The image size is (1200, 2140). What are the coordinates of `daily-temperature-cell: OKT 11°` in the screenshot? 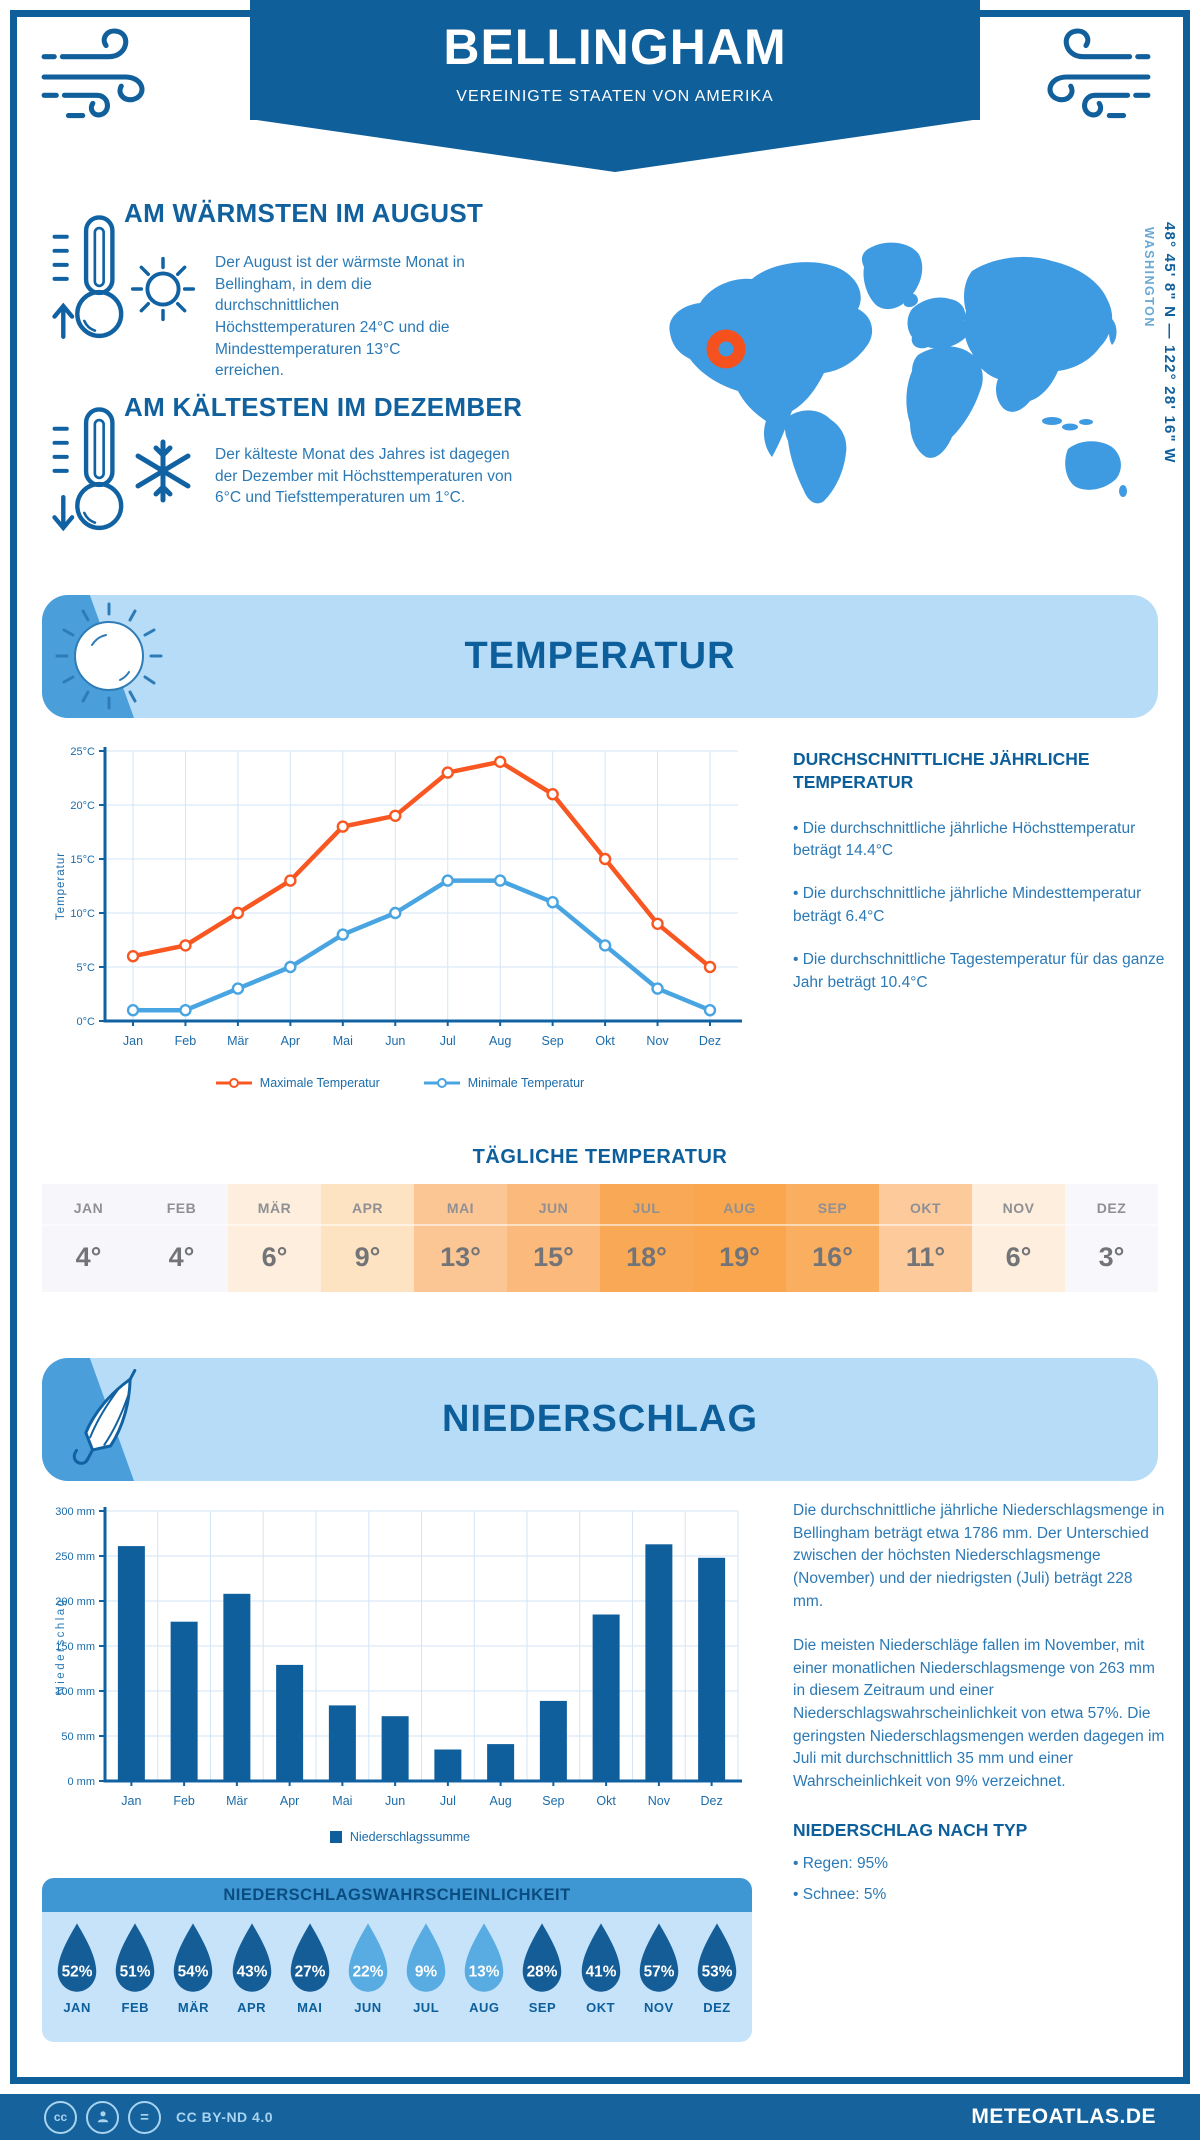 It's located at (925, 1238).